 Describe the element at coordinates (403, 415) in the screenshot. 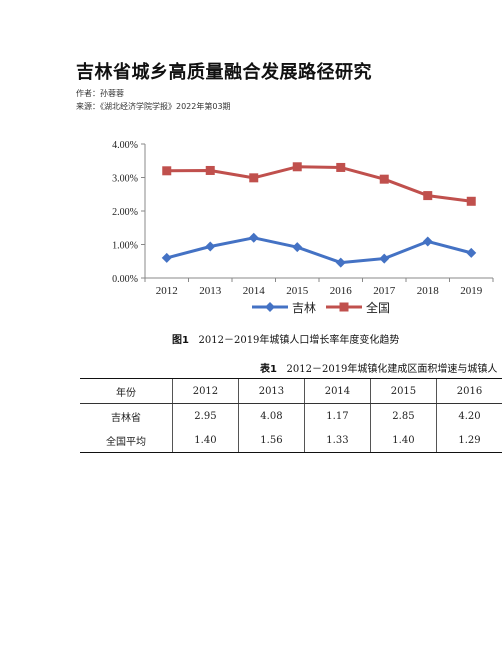

I see `table-cell: 2.85` at that location.